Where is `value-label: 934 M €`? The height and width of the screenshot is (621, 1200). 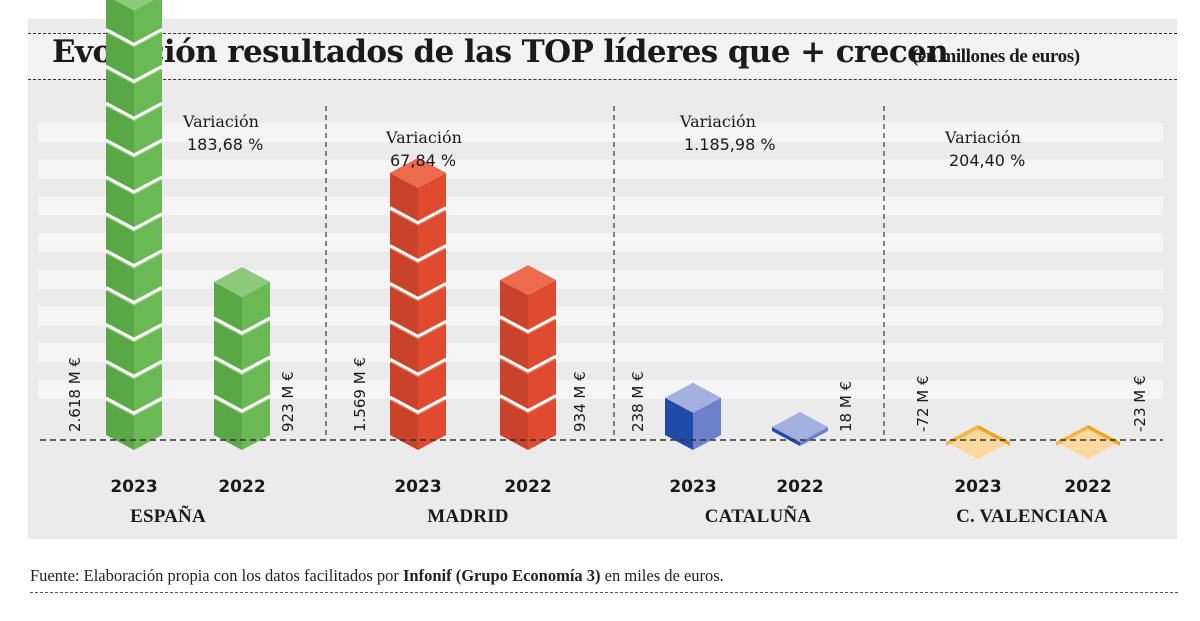
value-label: 934 M € is located at coordinates (580, 401).